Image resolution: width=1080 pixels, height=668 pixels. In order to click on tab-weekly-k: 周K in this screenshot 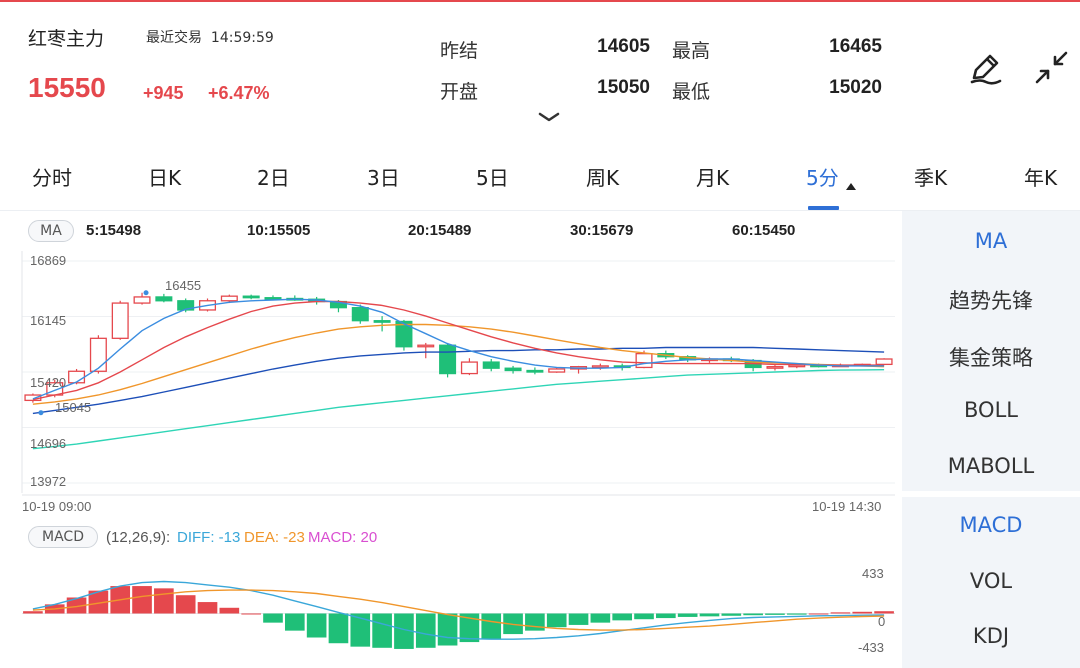, I will do `click(603, 178)`.